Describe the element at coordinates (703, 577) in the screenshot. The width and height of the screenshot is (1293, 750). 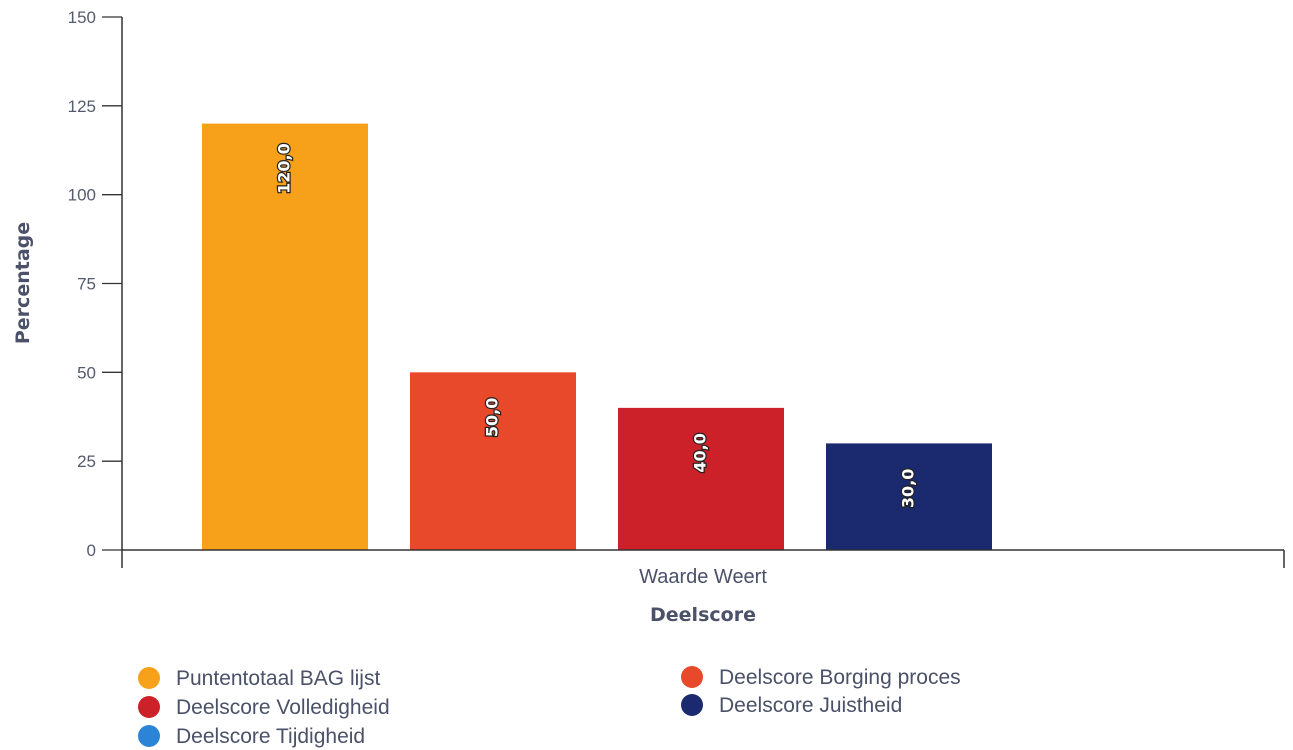
I see `x-category-label: Waarde Weert` at that location.